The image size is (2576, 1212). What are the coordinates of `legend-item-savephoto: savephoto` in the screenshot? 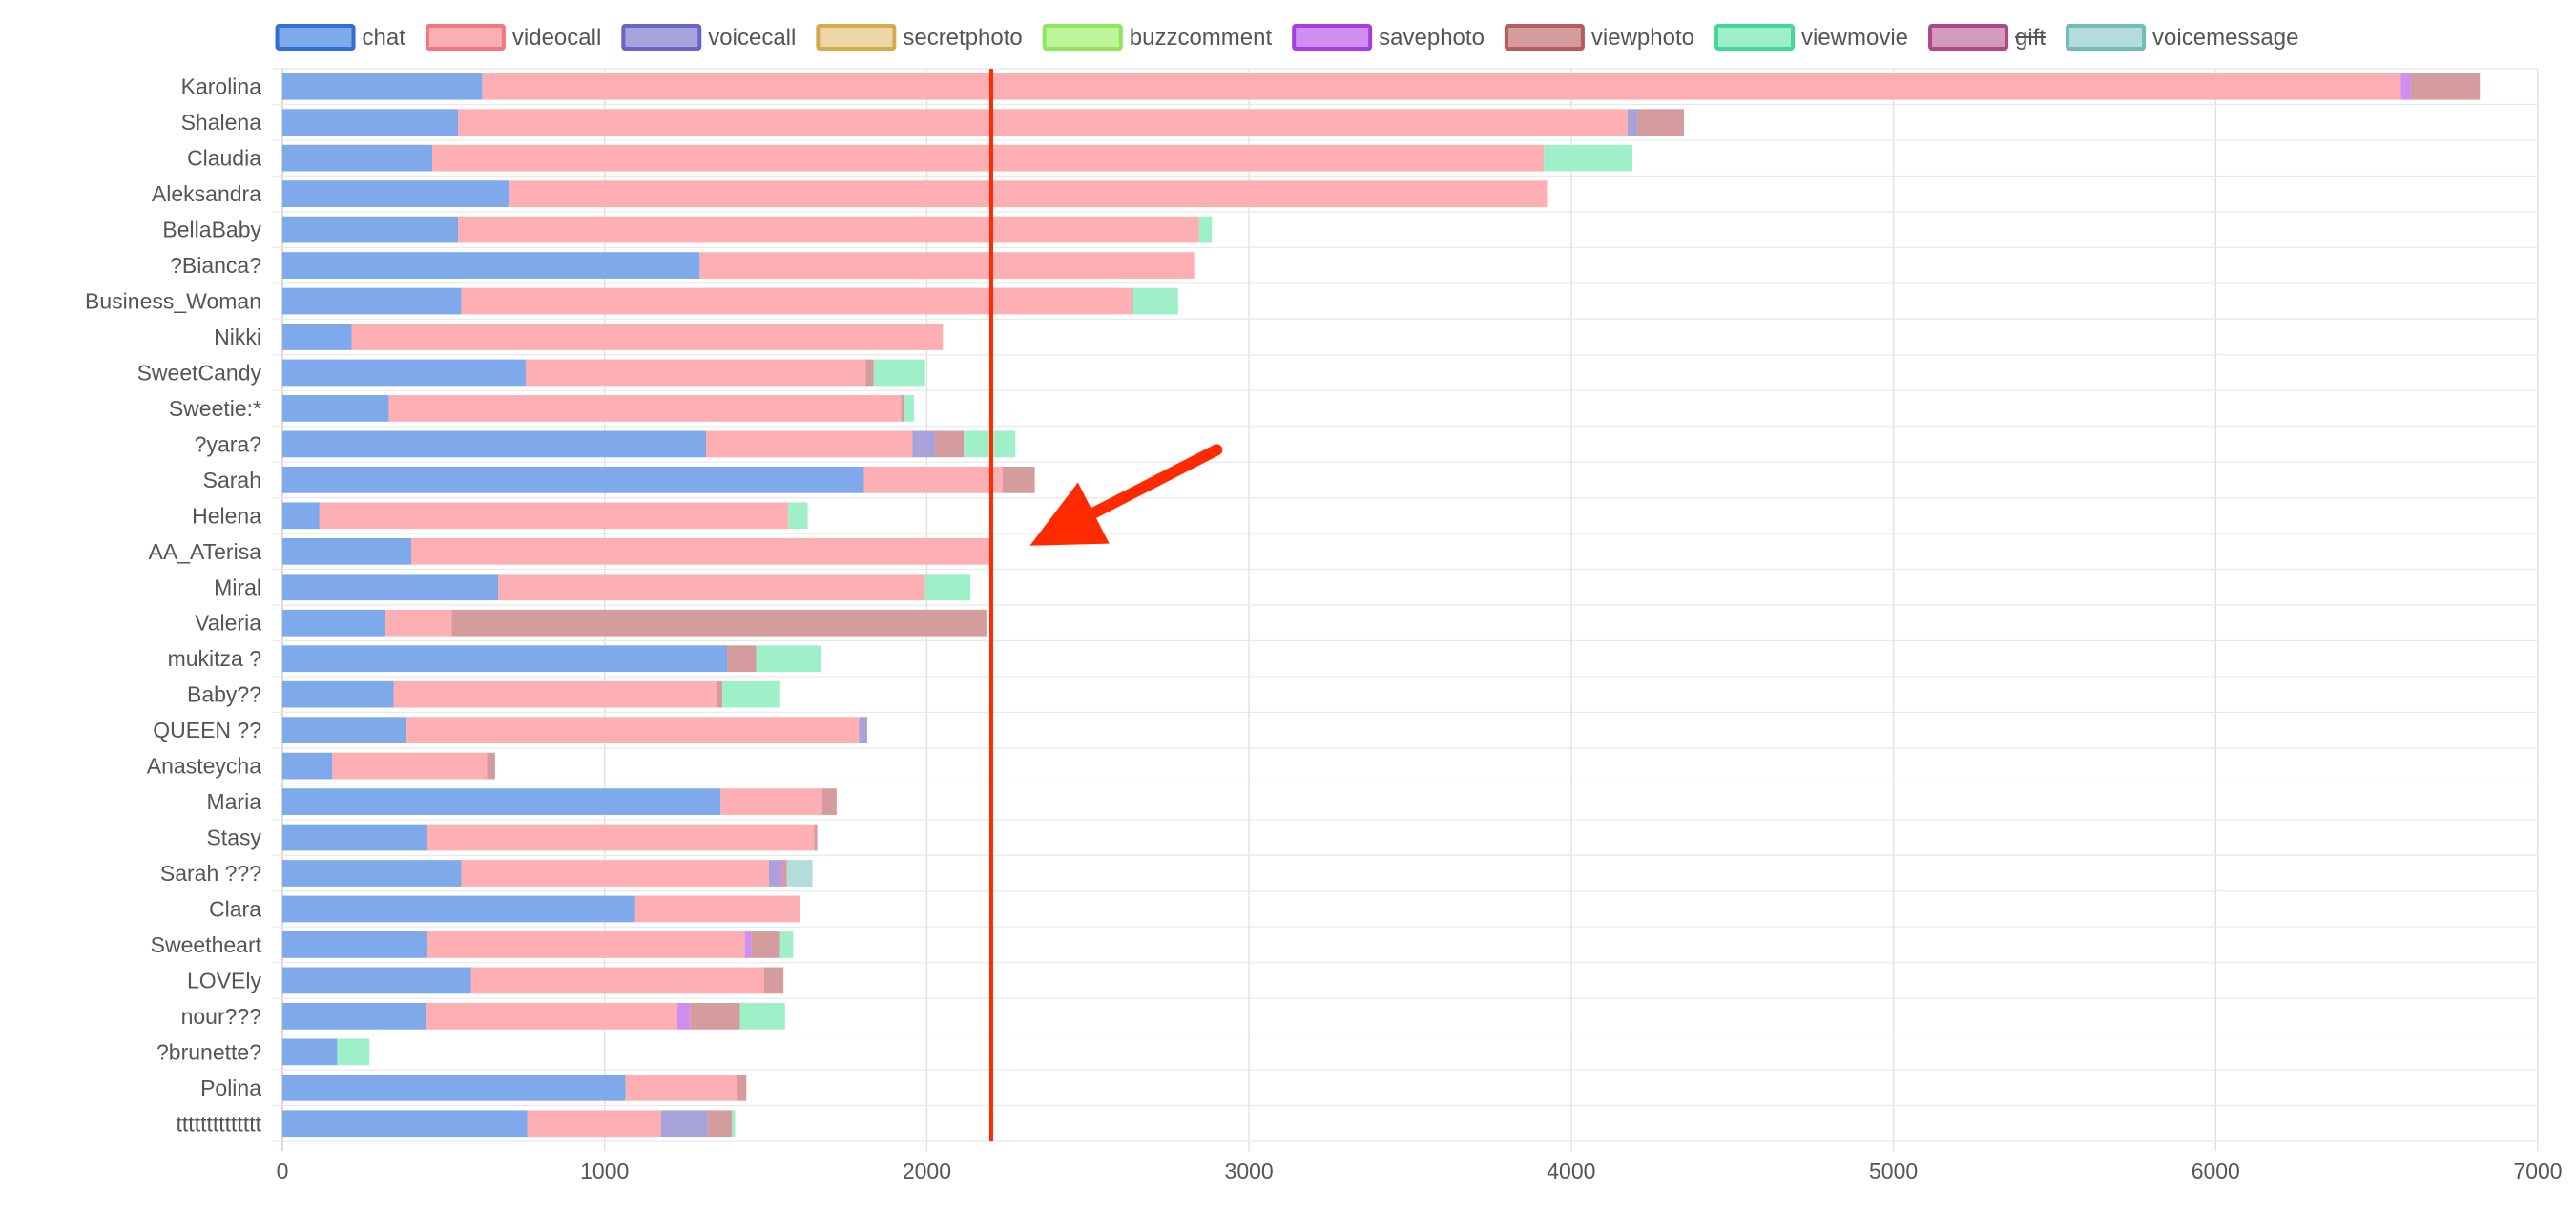 It's located at (1388, 37).